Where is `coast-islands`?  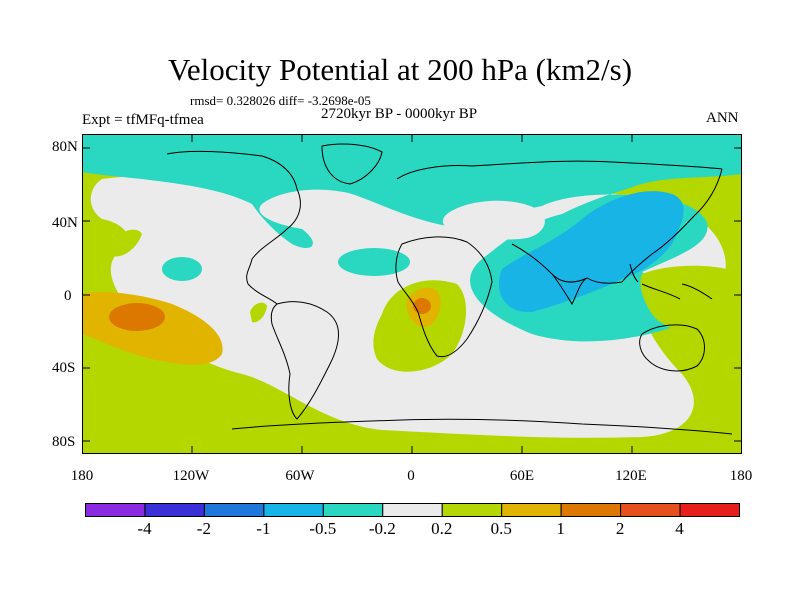 coast-islands is located at coordinates (671, 281).